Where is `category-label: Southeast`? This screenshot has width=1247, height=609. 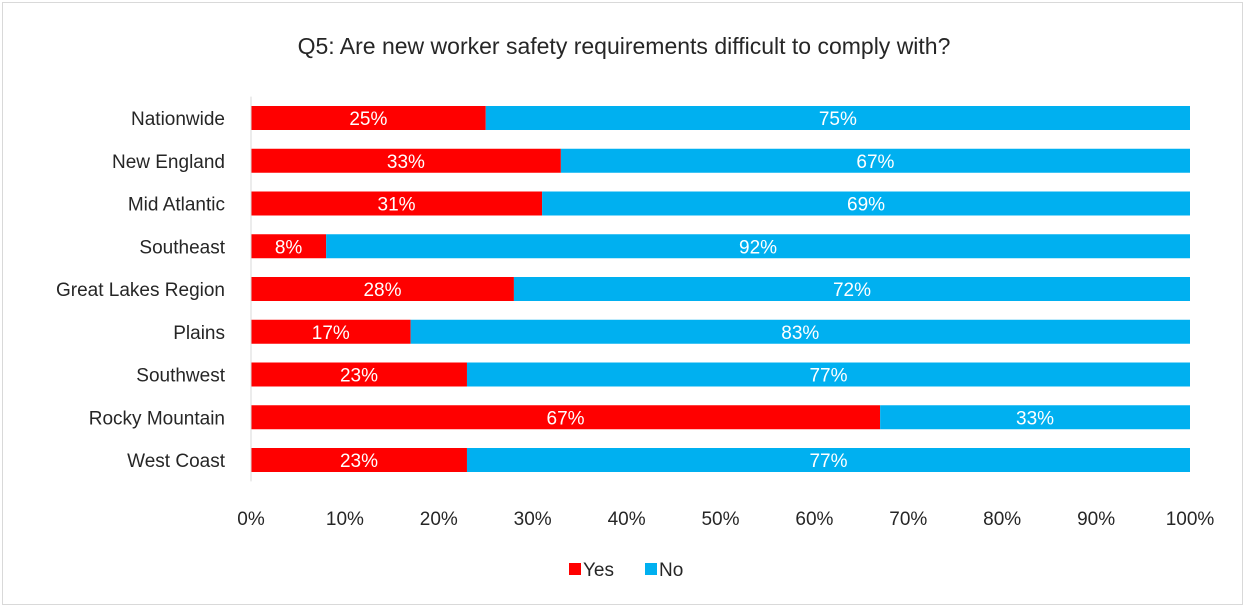
category-label: Southeast is located at coordinates (182, 247).